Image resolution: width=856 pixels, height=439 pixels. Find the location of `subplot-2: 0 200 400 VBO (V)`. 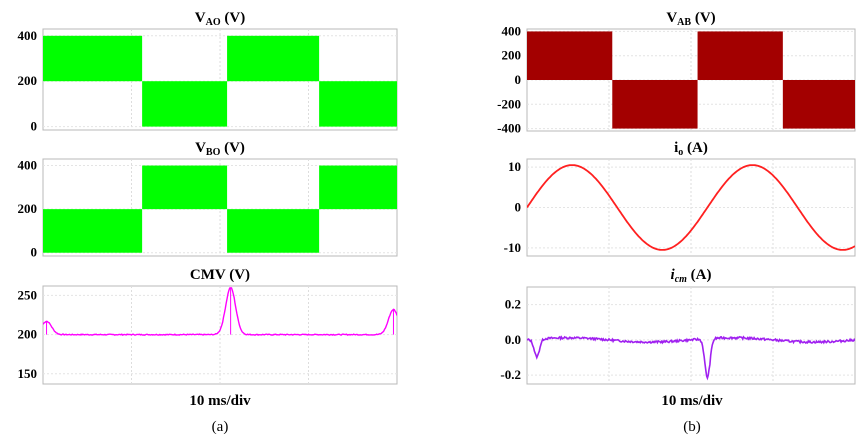

subplot-2: 0 200 400 VBO (V) is located at coordinates (208, 200).